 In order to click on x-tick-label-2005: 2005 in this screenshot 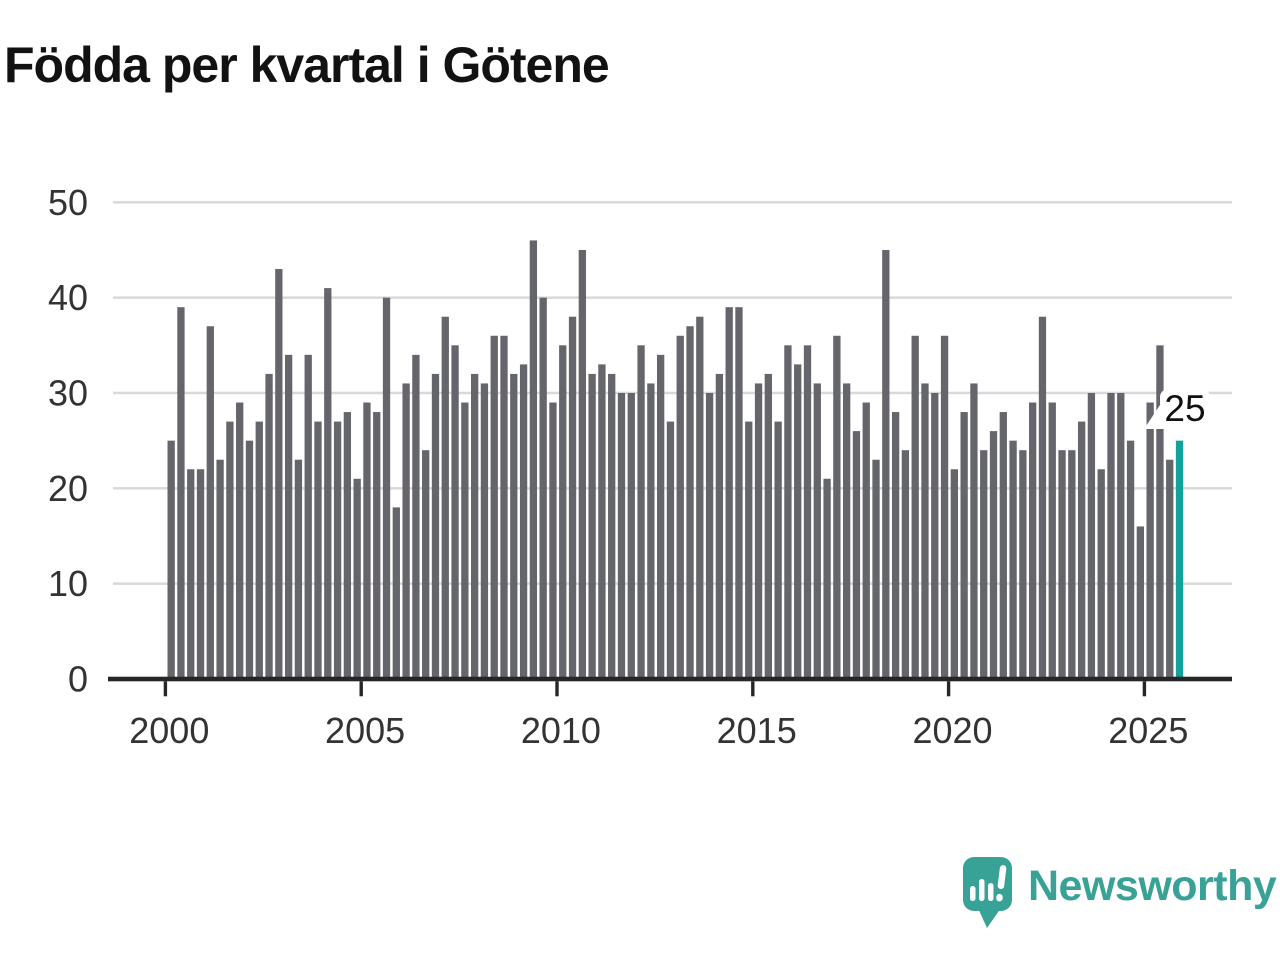, I will do `click(365, 730)`.